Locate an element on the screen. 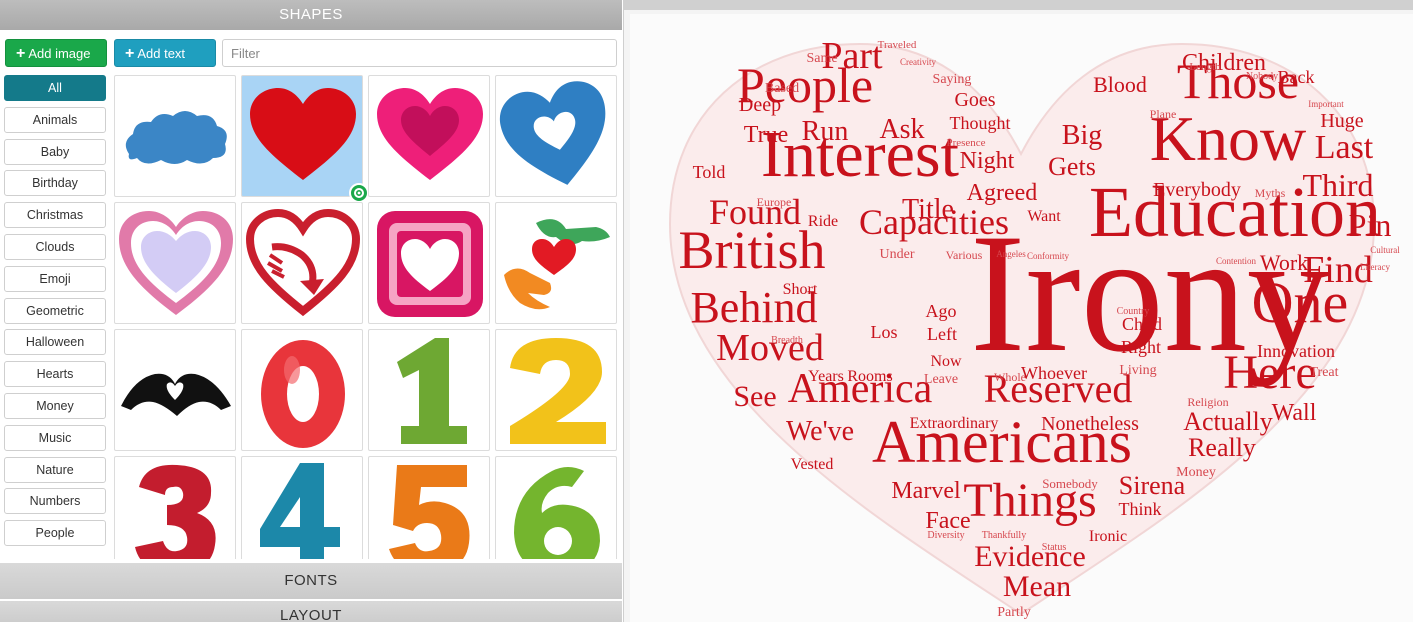  word-night: Night is located at coordinates (987, 161).